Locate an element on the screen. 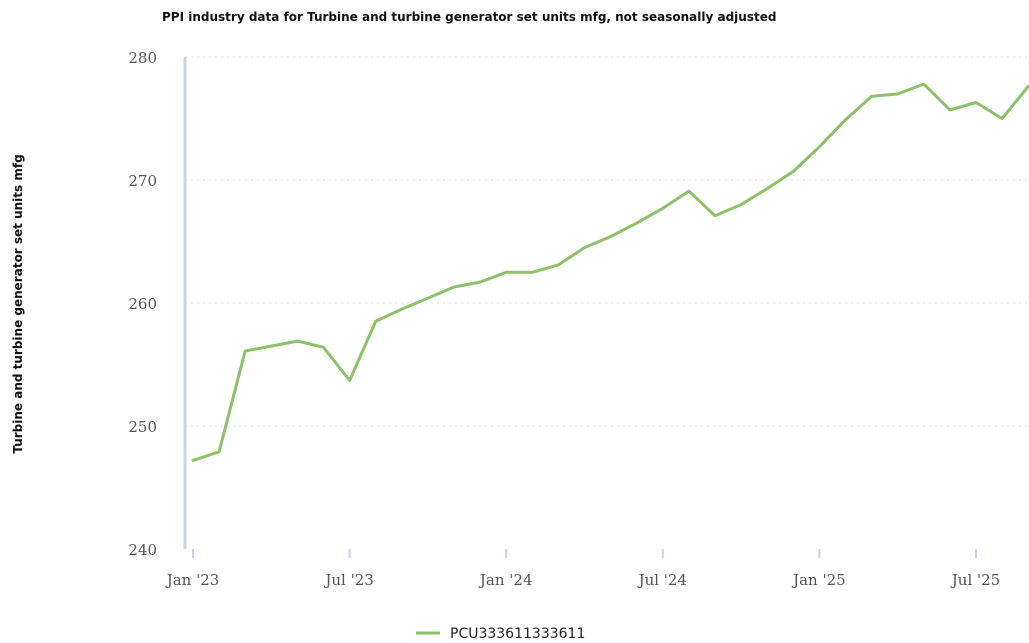 The width and height of the screenshot is (1029, 643). y-axis-ticks: 240 250 260 270 280 is located at coordinates (142, 304).